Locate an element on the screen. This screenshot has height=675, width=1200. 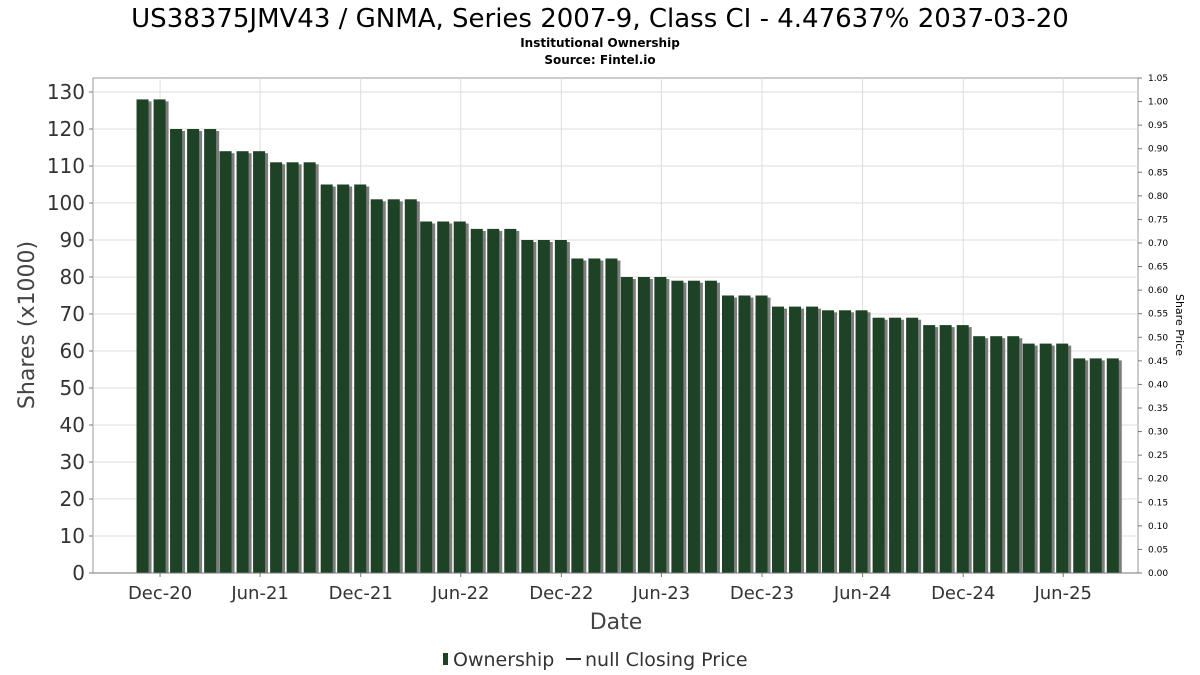
y2-tick-label: 0.30 is located at coordinates (1158, 433).